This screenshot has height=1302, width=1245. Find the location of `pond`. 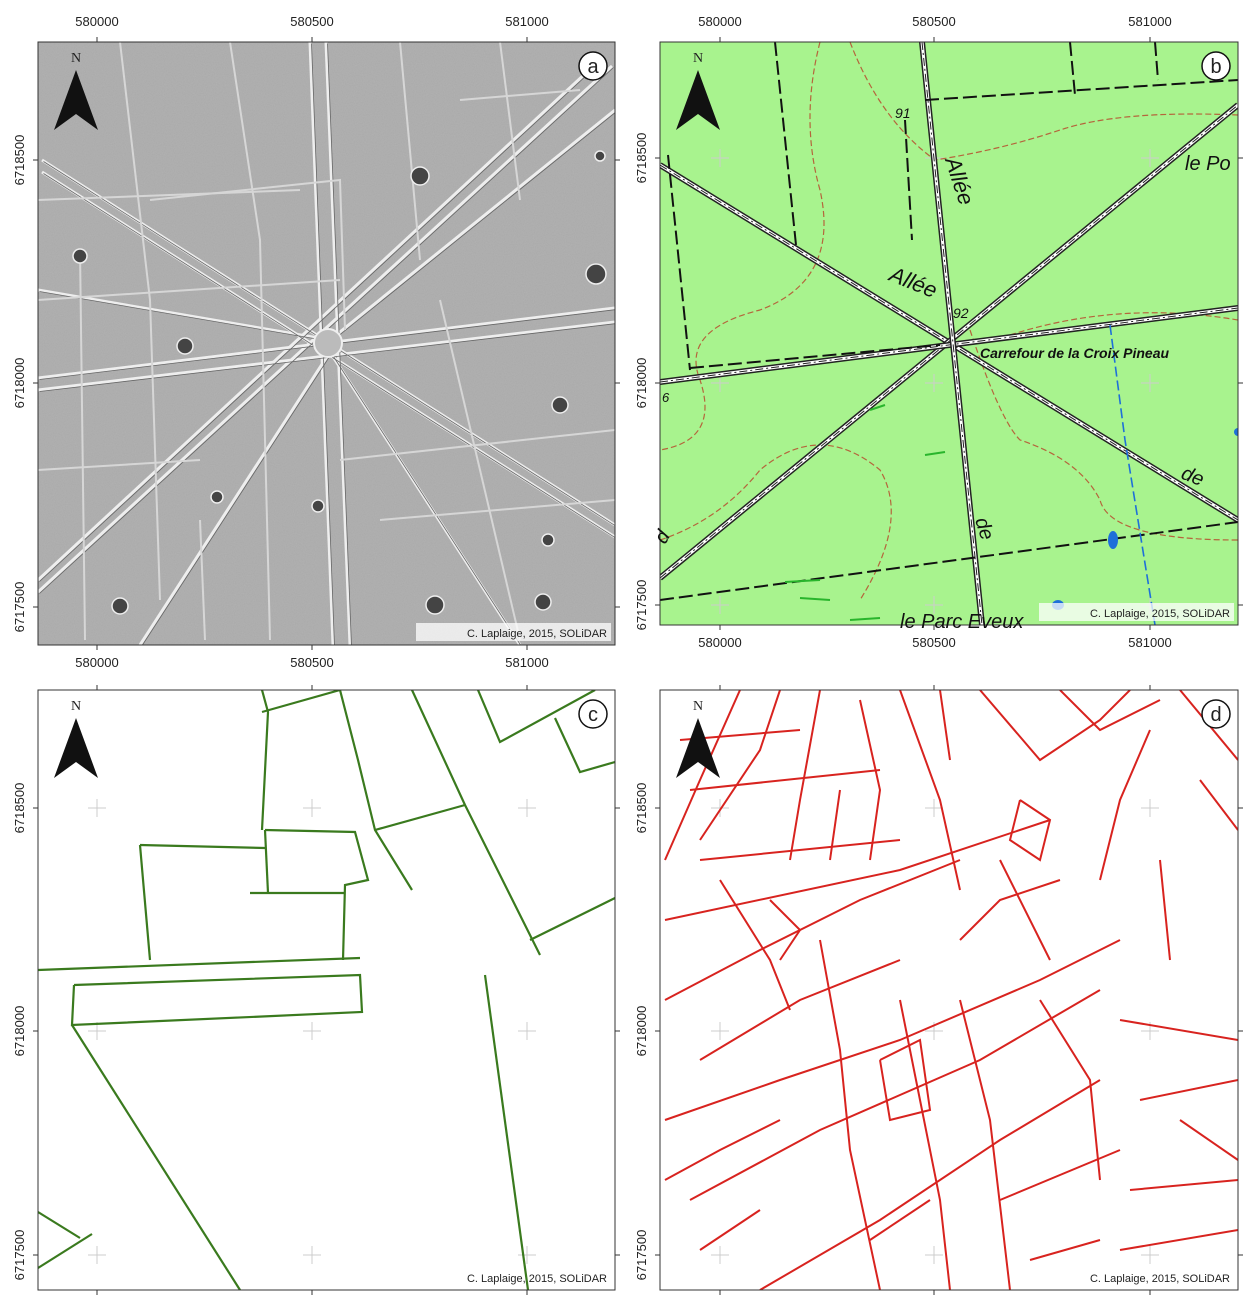

pond is located at coordinates (1236, 432).